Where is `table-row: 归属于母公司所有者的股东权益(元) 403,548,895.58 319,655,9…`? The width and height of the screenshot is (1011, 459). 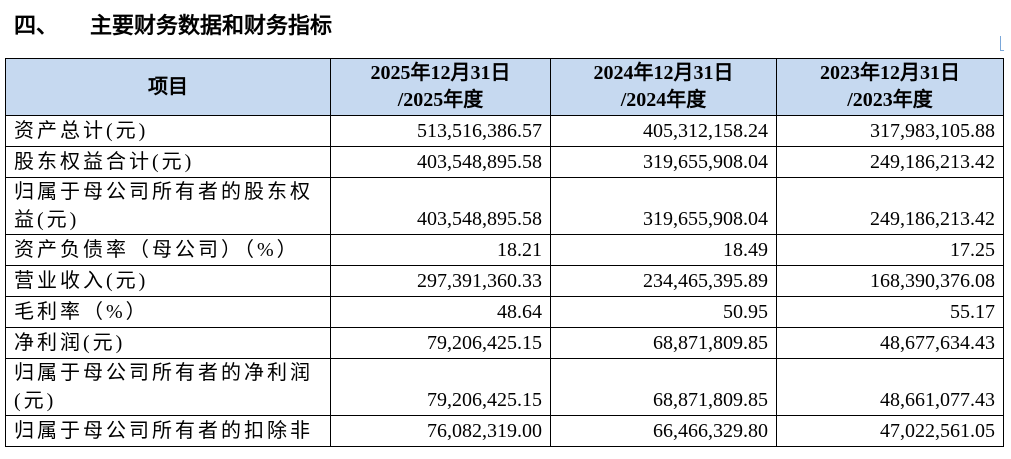
table-row: 归属于母公司所有者的股东权益(元) 403,548,895.58 319,655,9… is located at coordinates (504, 206).